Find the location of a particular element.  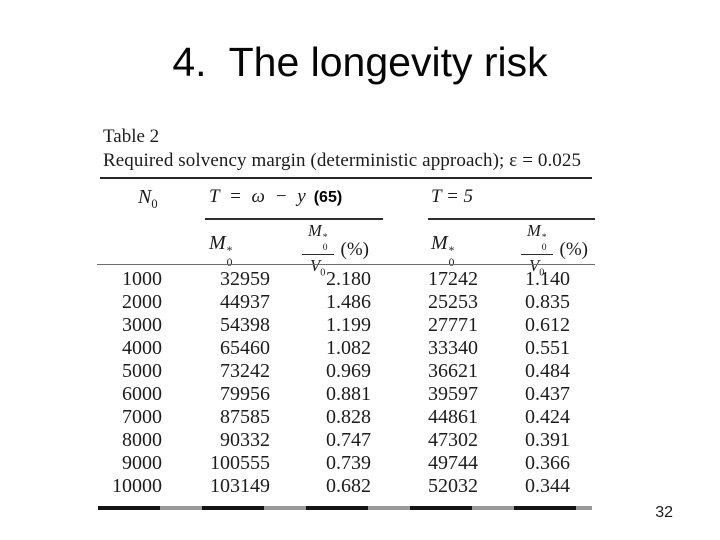

table-cell: 1000 is located at coordinates (142, 279).